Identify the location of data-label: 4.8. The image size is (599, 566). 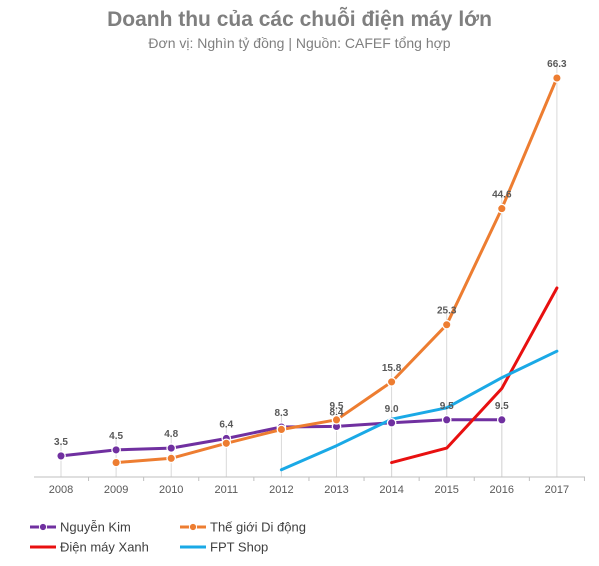
(171, 434).